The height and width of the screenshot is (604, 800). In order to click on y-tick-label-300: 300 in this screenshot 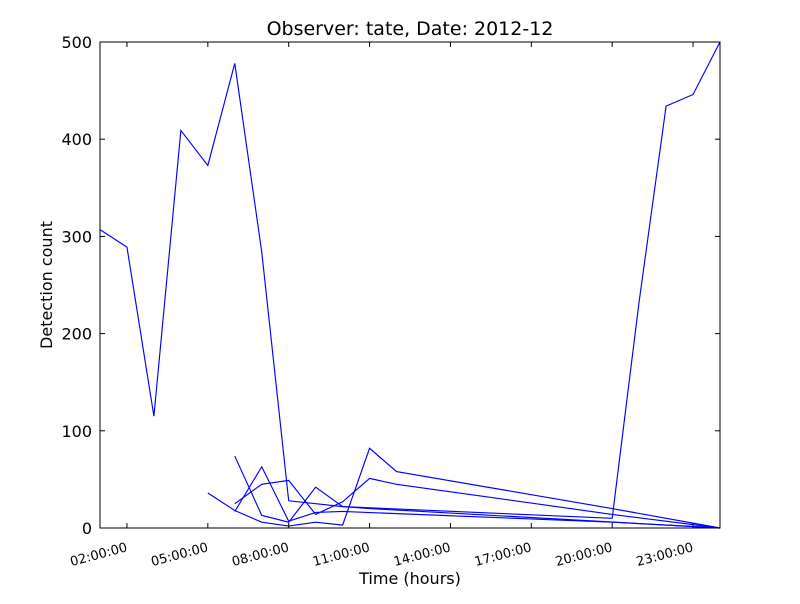, I will do `click(76, 236)`.